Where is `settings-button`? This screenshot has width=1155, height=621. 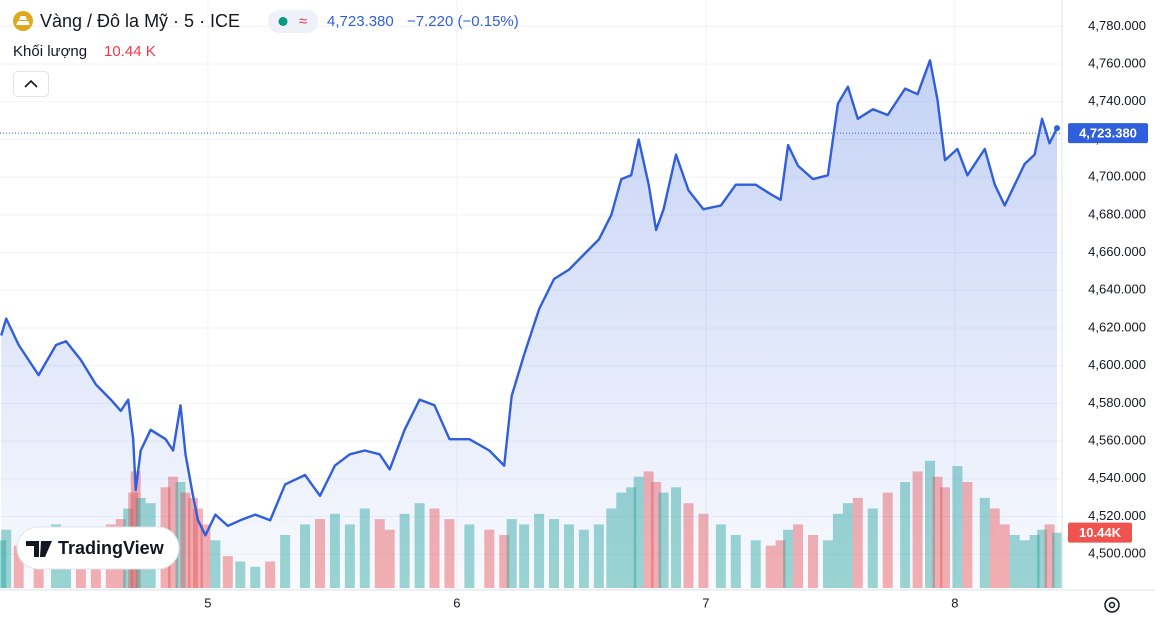 settings-button is located at coordinates (1112, 605).